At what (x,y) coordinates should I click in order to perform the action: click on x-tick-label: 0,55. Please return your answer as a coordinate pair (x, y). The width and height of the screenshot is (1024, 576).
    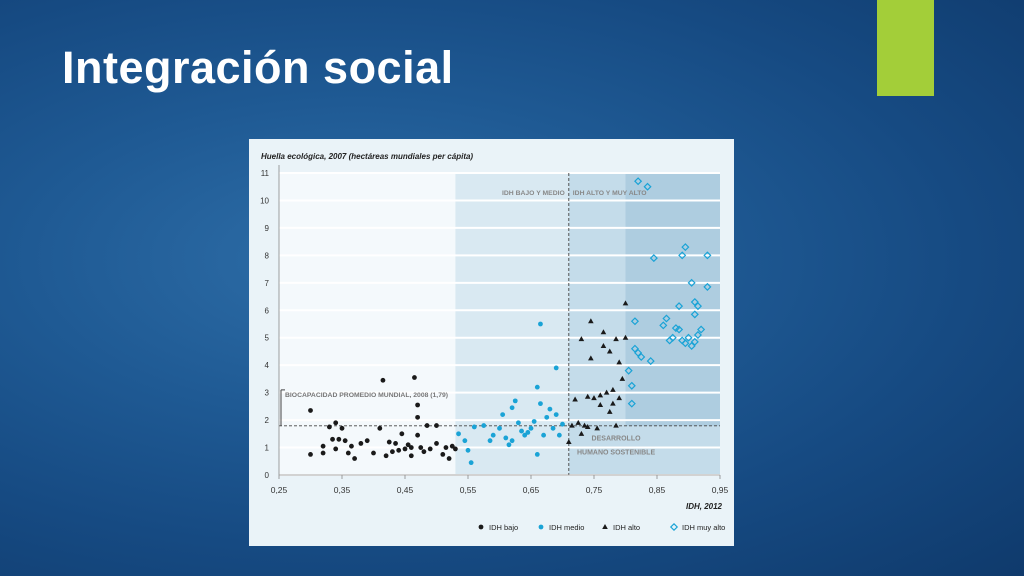
    Looking at the image, I should click on (468, 490).